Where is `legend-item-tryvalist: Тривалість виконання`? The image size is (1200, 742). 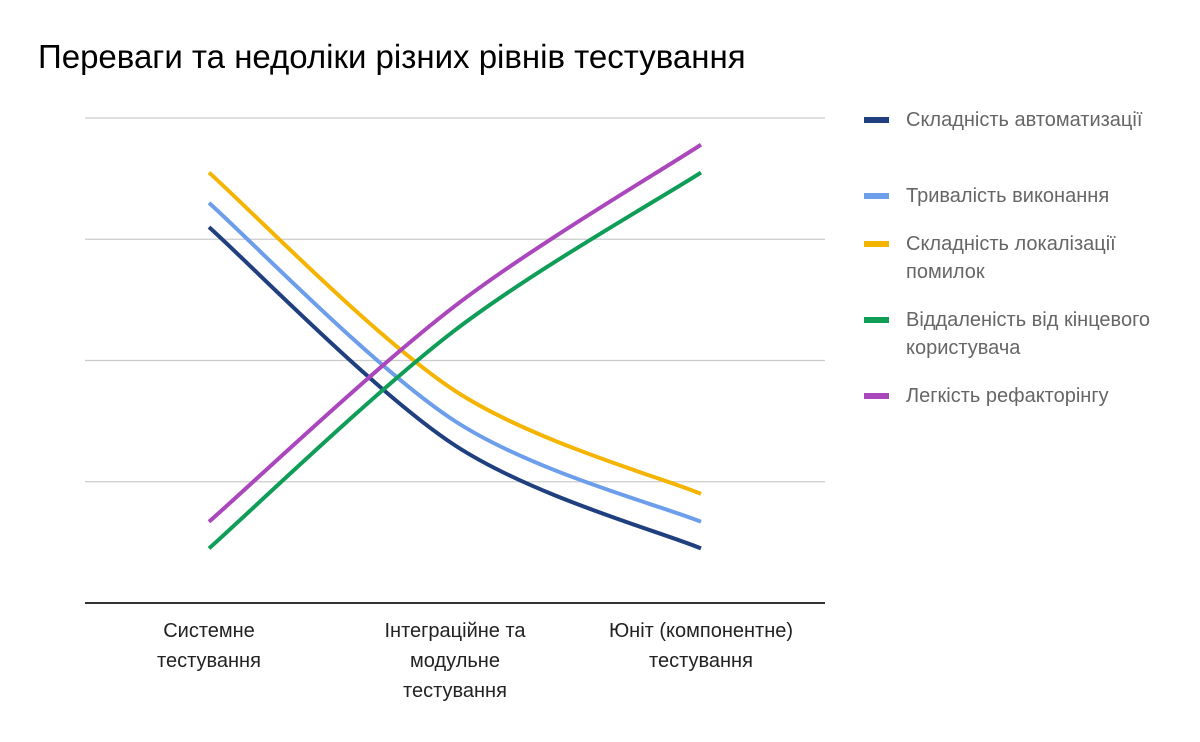
legend-item-tryvalist: Тривалість виконання is located at coordinates (986, 196).